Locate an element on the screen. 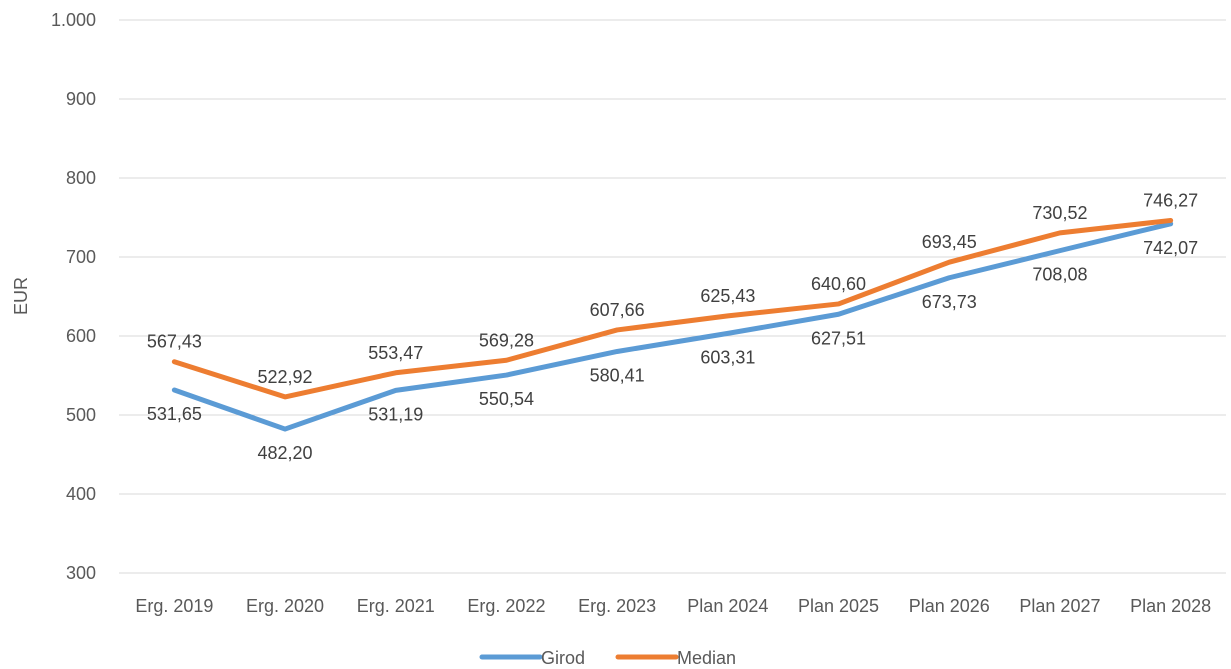 Image resolution: width=1231 pixels, height=669 pixels. x-tick-label: Erg. 2022 is located at coordinates (506, 606).